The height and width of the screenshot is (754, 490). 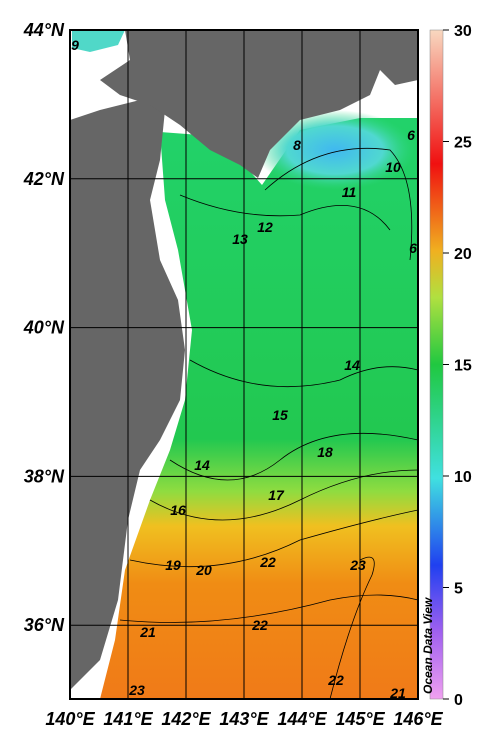 What do you see at coordinates (44, 30) in the screenshot?
I see `lat-label: 44°N` at bounding box center [44, 30].